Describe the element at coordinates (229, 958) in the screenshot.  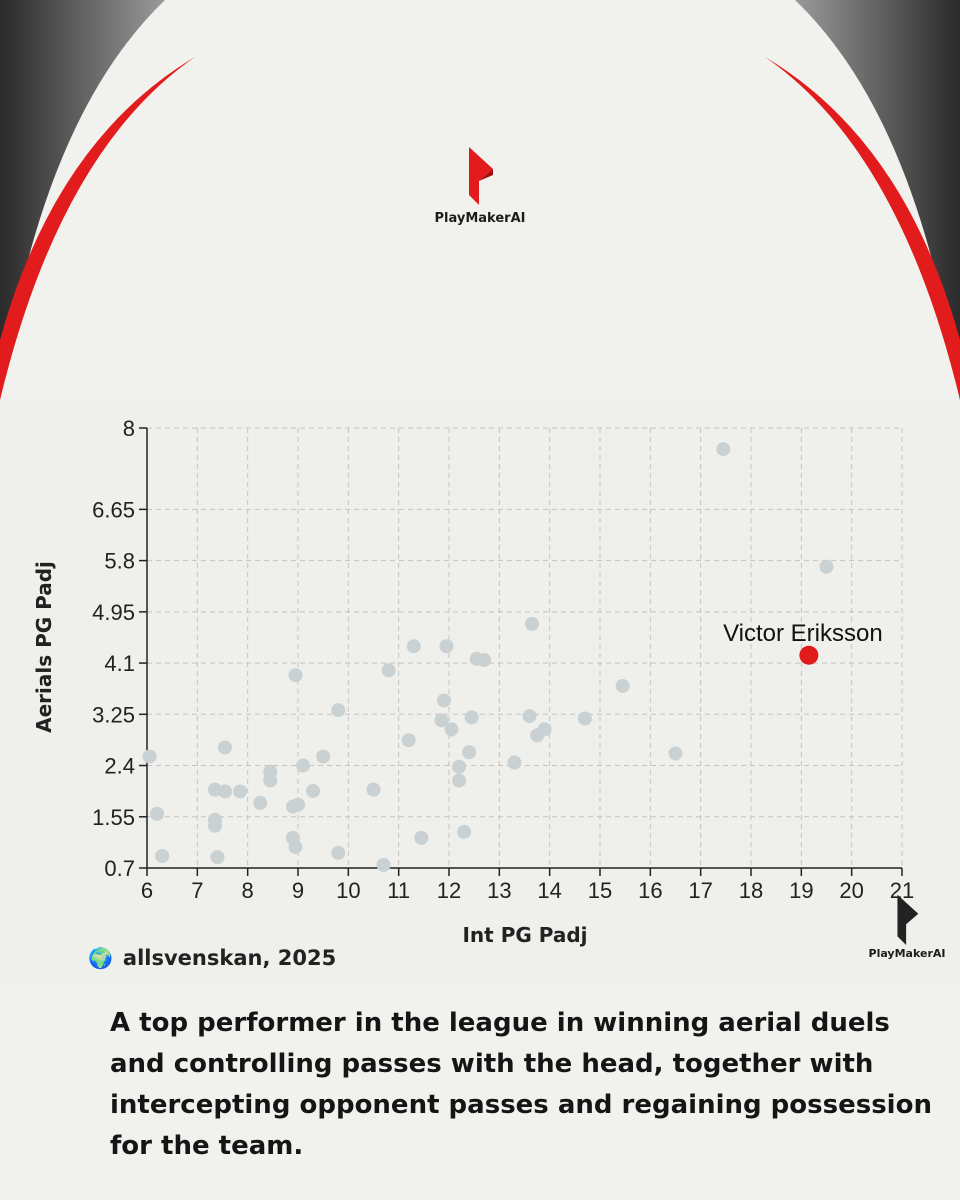
I see `source-text: allsvenskan, 2025` at that location.